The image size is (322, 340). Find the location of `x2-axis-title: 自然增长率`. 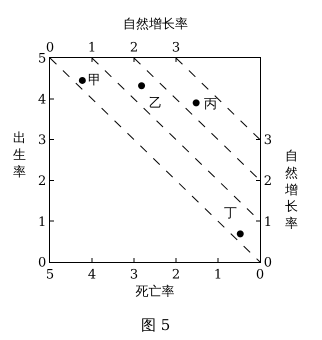

x2-axis-title: 自然增长率 is located at coordinates (155, 24).